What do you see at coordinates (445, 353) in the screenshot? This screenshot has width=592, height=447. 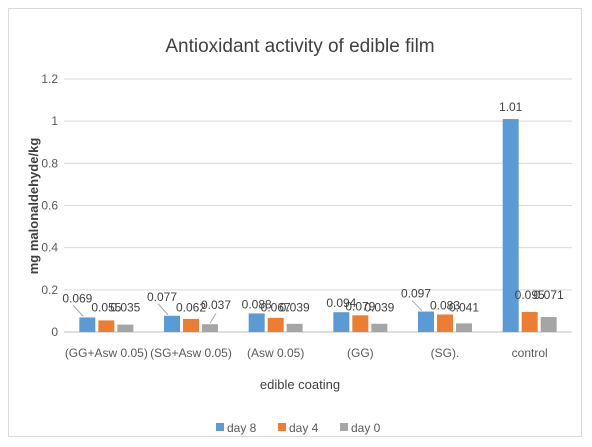 I see `x-tick-label: (SG).` at bounding box center [445, 353].